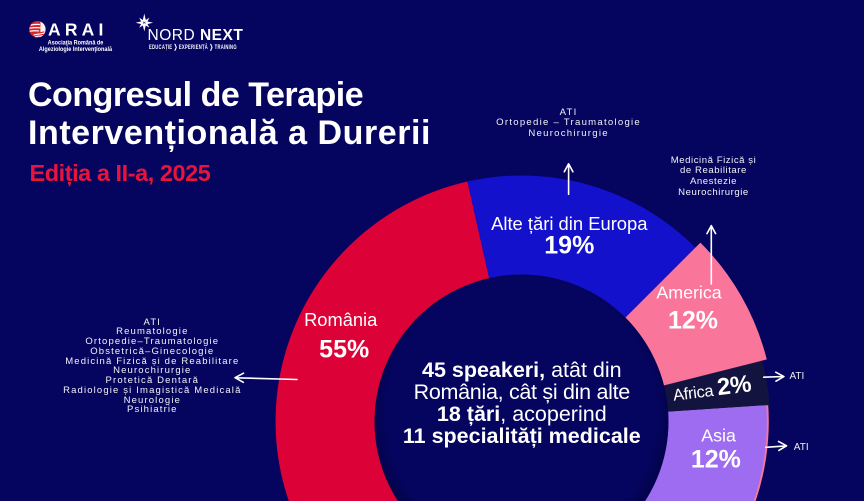 This screenshot has width=864, height=501. Describe the element at coordinates (193, 47) in the screenshot. I see `svg-text:EDUCAȚIE ❯ EXPERIENȚĂ ❯ TRAINI: EDUCAȚIE ❯ EXPERIENȚĂ ❯ TRAINING` at that location.